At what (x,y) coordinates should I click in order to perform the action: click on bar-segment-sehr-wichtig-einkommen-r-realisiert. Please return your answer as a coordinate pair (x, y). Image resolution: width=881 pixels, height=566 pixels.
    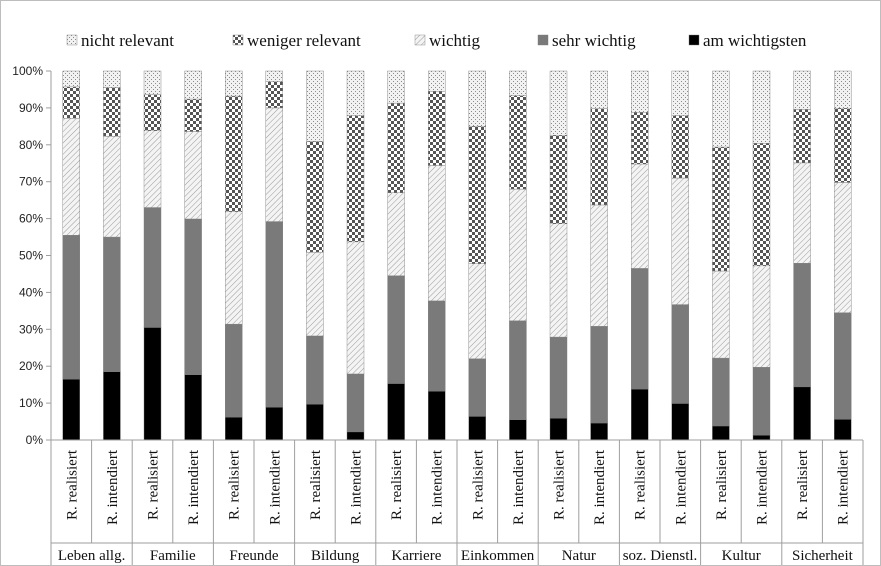
    Looking at the image, I should click on (477, 387).